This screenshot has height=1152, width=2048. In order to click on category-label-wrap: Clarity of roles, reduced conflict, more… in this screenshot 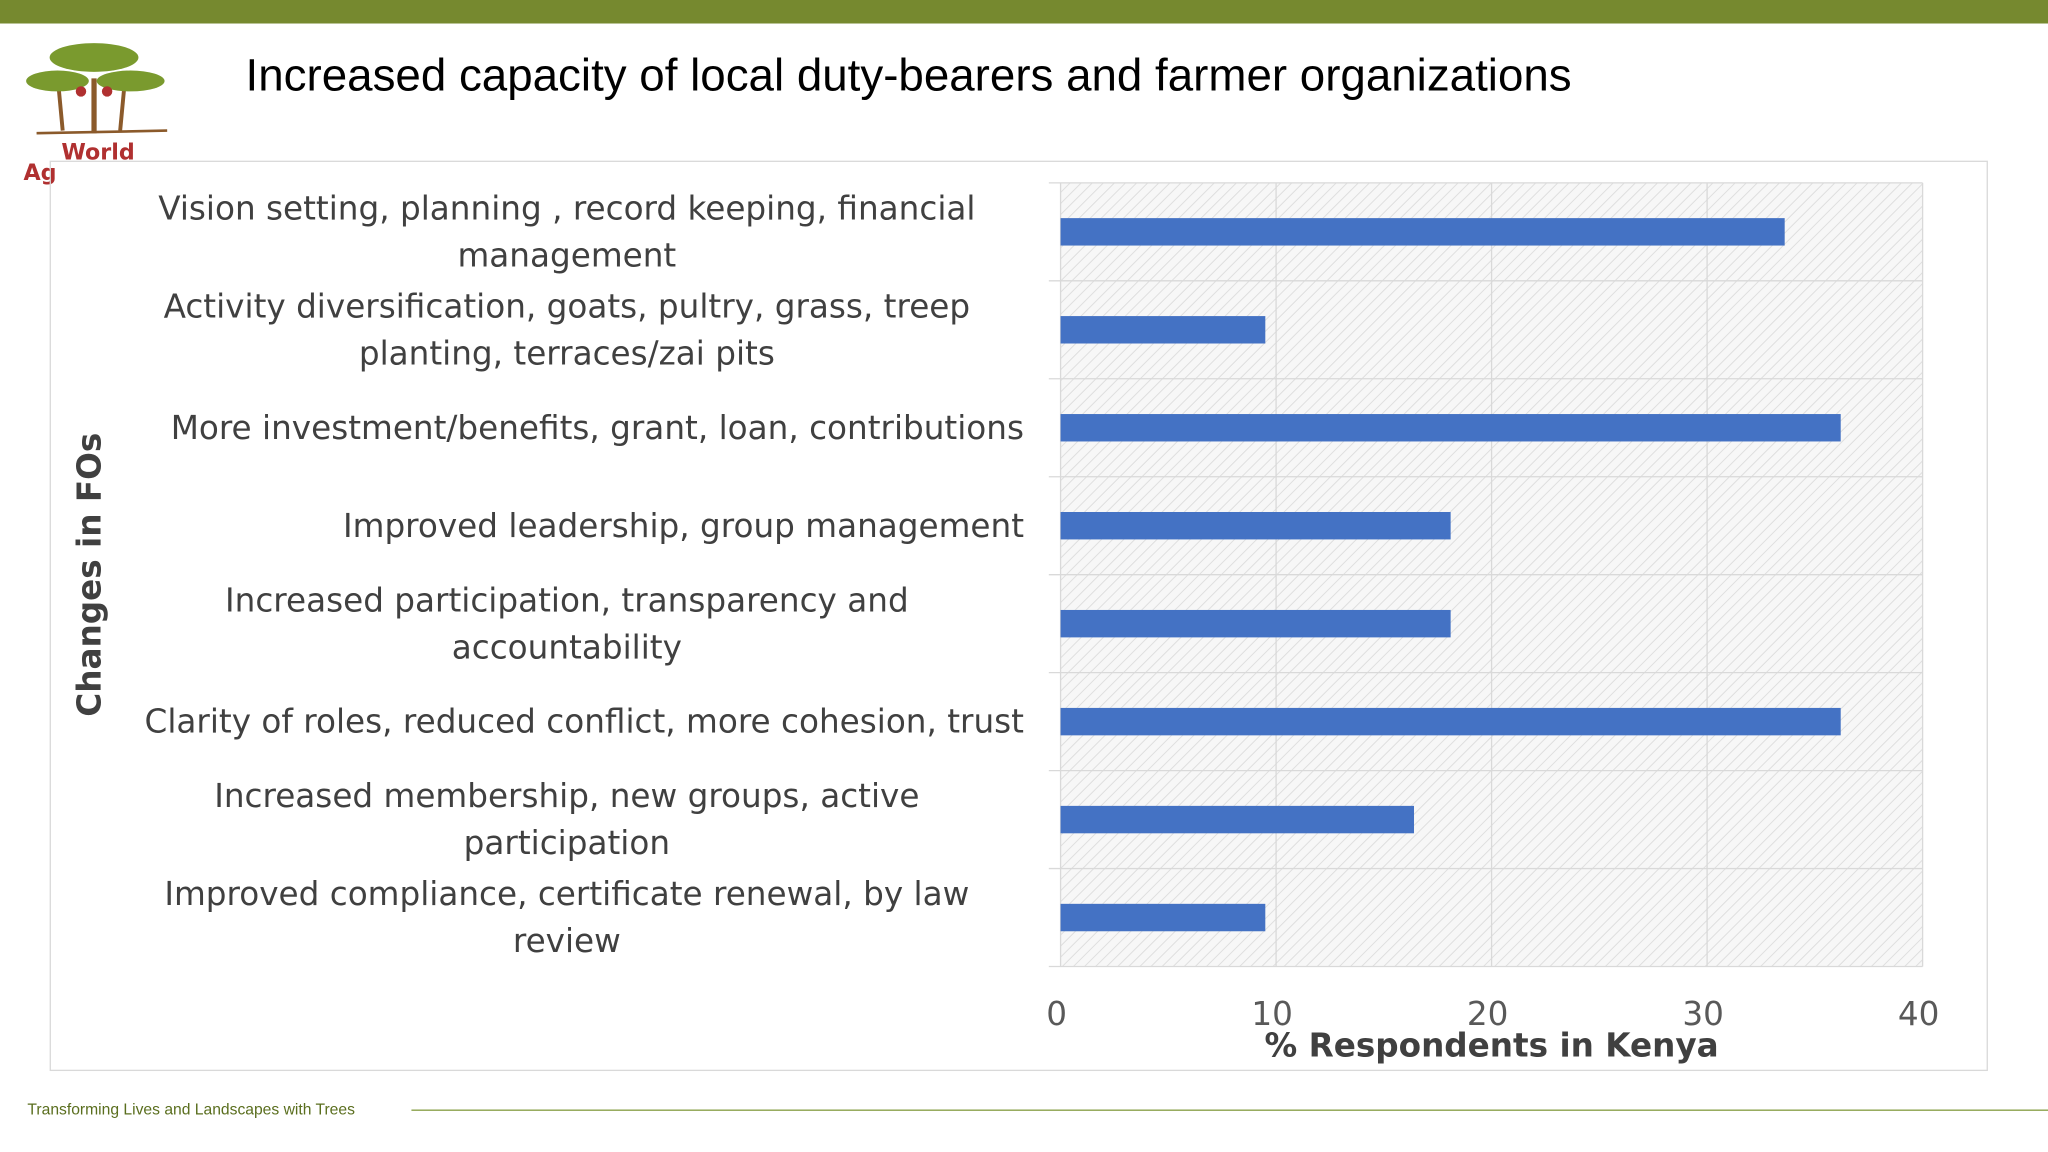, I will do `click(564, 721)`.